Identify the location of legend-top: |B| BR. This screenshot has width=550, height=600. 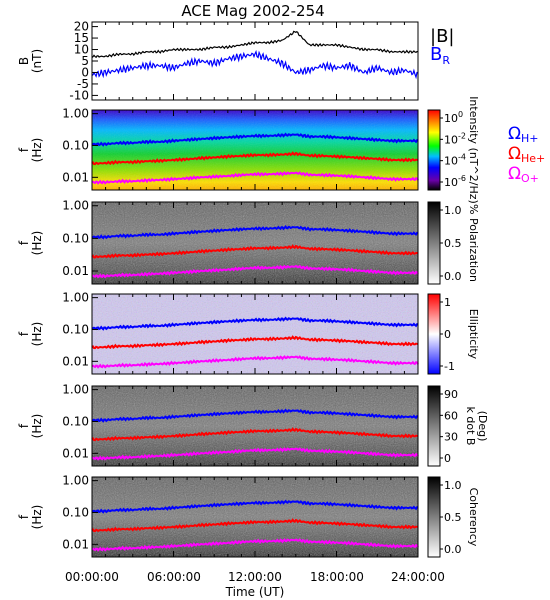
(442, 46).